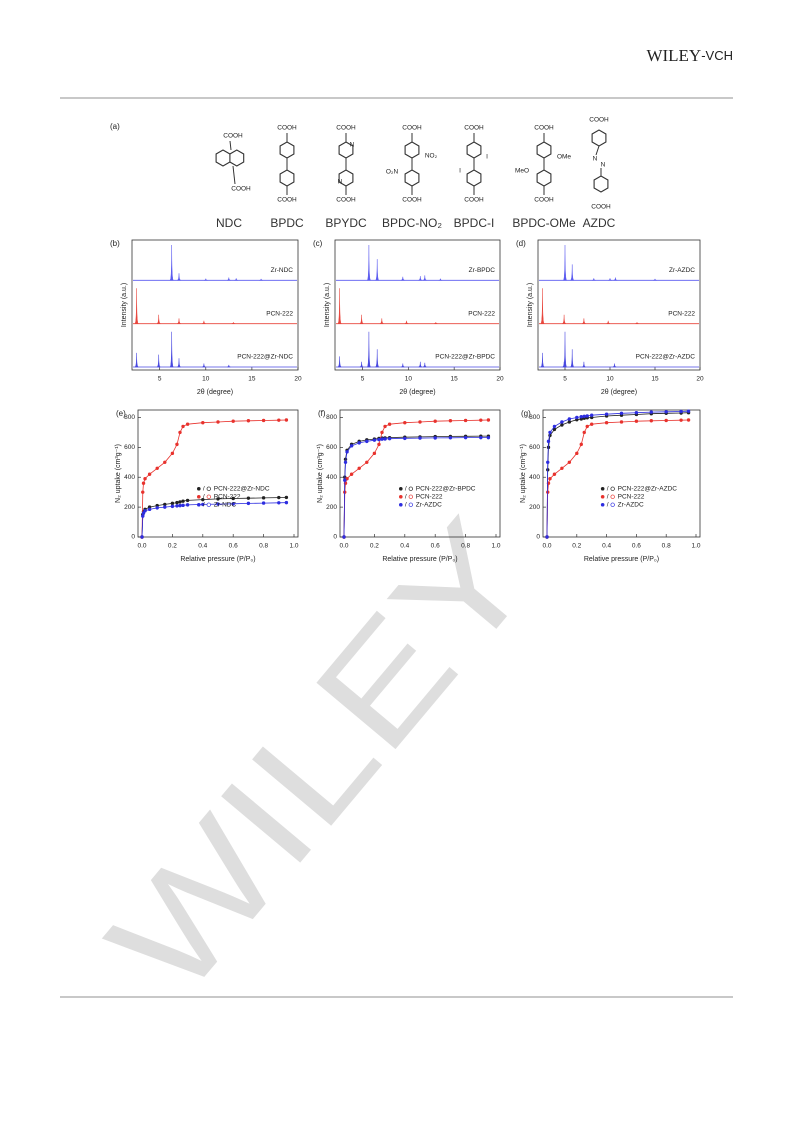 The width and height of the screenshot is (793, 1121). Describe the element at coordinates (666, 357) in the screenshot. I see `series-label: PCN-222@Zr-AZDC` at that location.